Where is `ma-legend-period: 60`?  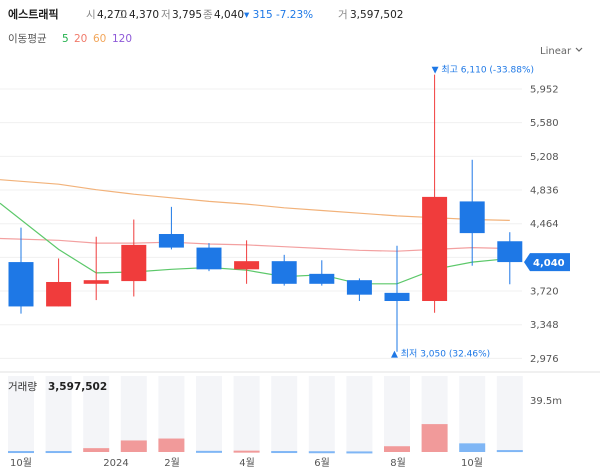
ma-legend-period: 60 is located at coordinates (99, 39).